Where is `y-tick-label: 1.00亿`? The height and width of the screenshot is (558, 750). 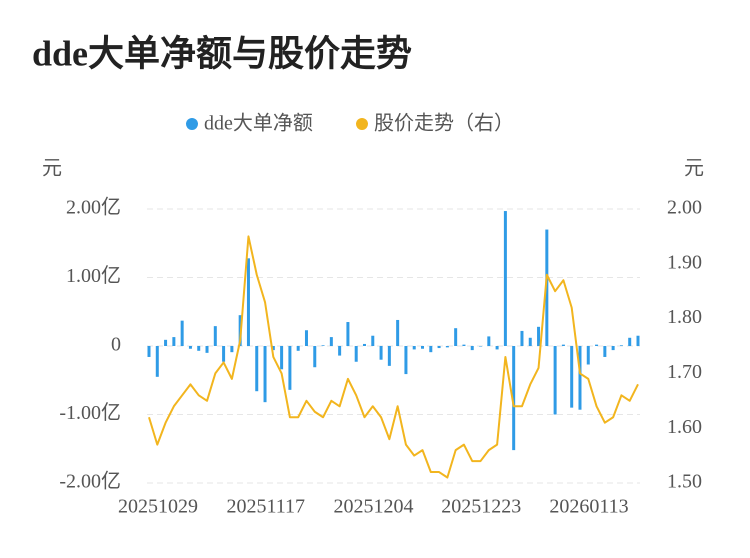
y-tick-label: 1.00亿 is located at coordinates (93, 275).